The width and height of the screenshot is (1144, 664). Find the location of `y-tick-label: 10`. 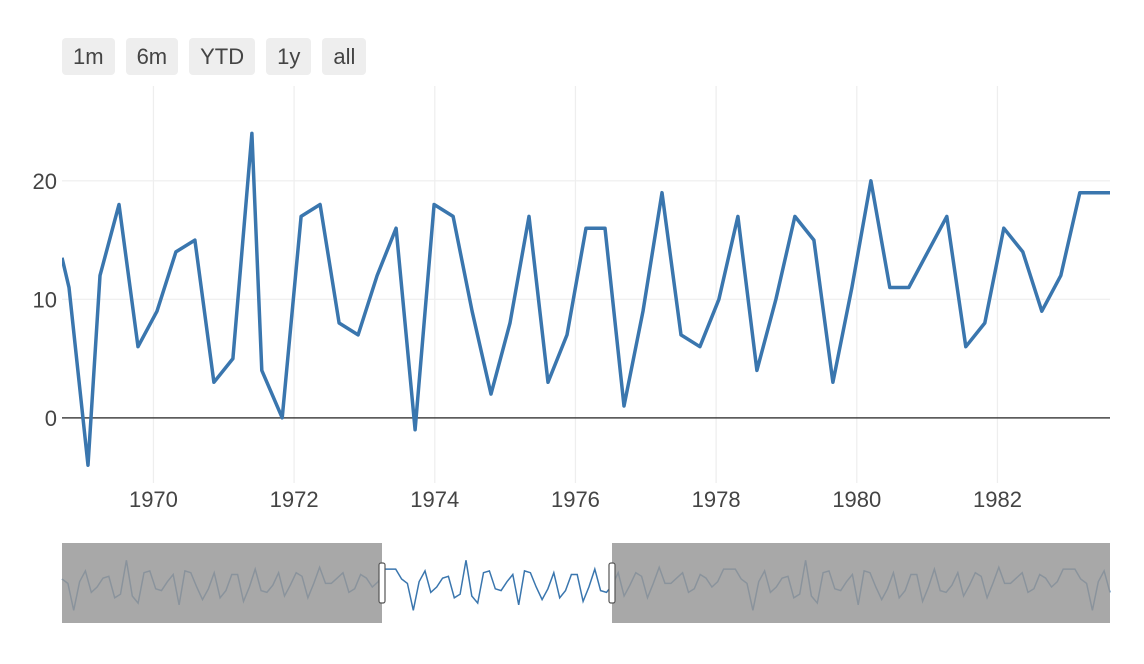

y-tick-label: 10 is located at coordinates (45, 299).